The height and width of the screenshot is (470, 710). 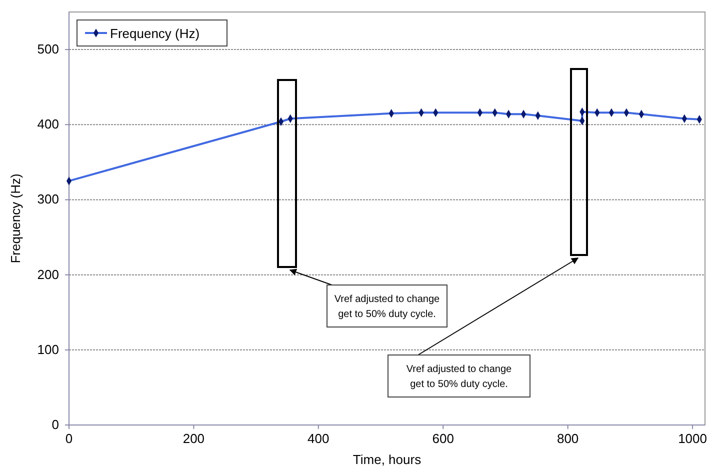 What do you see at coordinates (48, 349) in the screenshot?
I see `y-tick-label: 100` at bounding box center [48, 349].